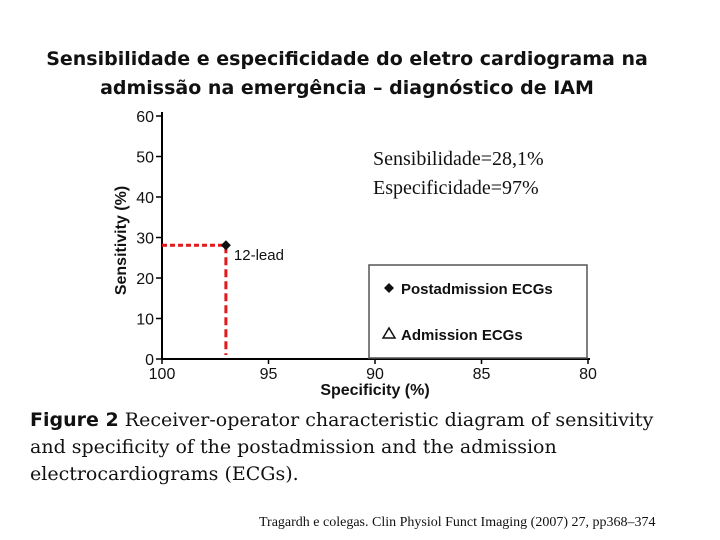 This screenshot has width=720, height=540. What do you see at coordinates (458, 159) in the screenshot?
I see `sensitivity-annotation: Sensibilidade=28,1%` at bounding box center [458, 159].